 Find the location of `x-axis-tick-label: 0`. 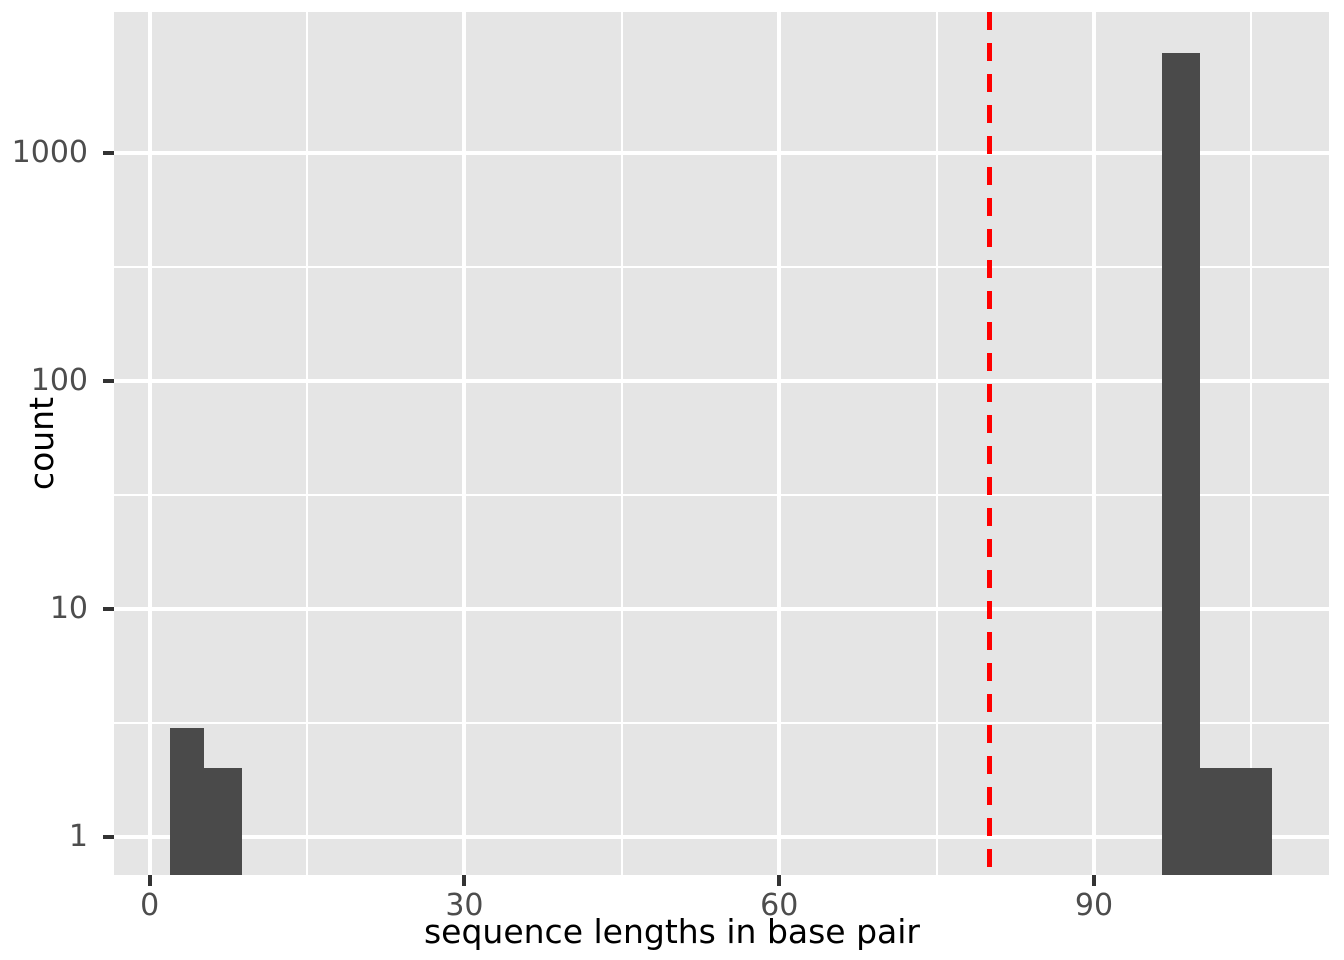

x-axis-tick-label: 0 is located at coordinates (150, 905).